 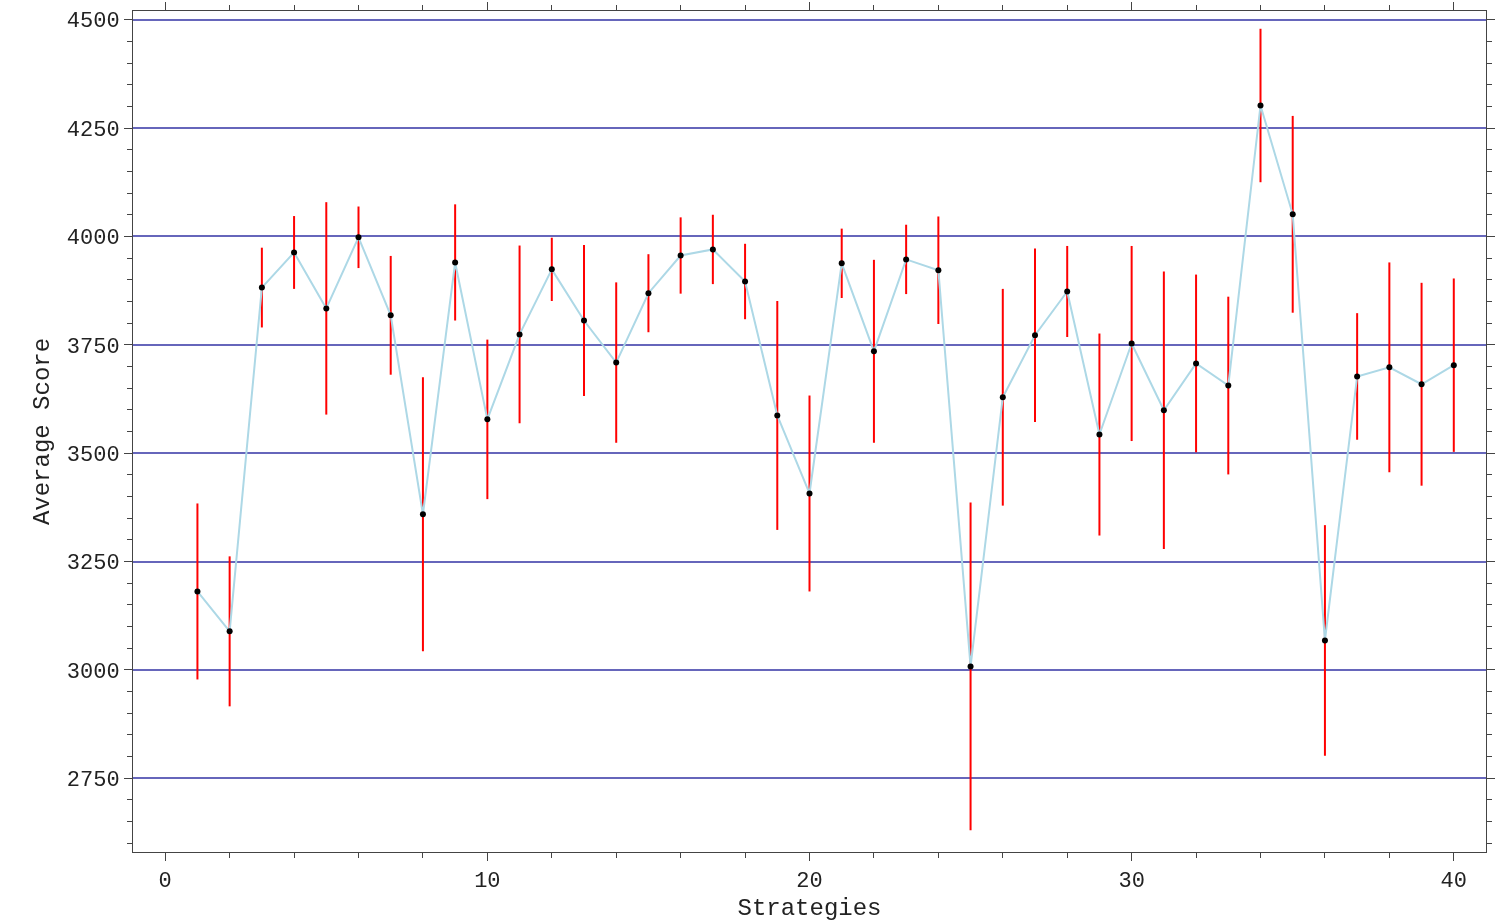 I want to click on x-axis-title: Strategies, so click(x=809, y=908).